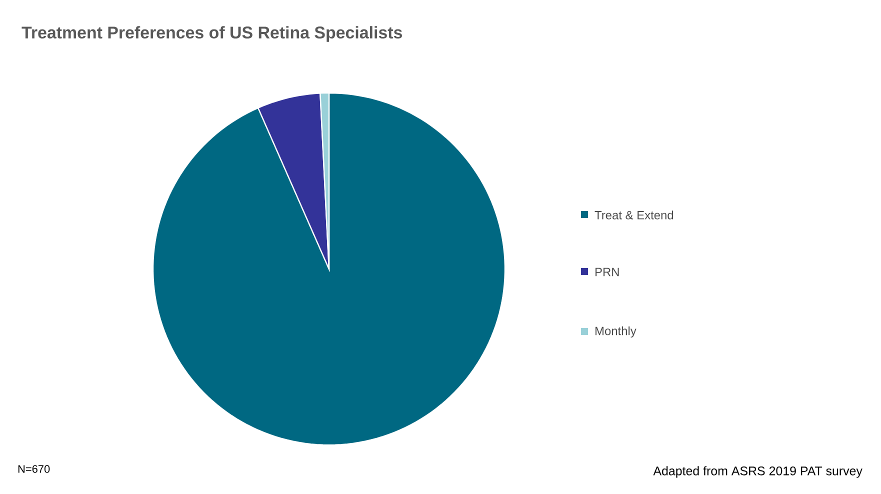 Image resolution: width=881 pixels, height=494 pixels. I want to click on legend-label: Treat & Extend, so click(634, 215).